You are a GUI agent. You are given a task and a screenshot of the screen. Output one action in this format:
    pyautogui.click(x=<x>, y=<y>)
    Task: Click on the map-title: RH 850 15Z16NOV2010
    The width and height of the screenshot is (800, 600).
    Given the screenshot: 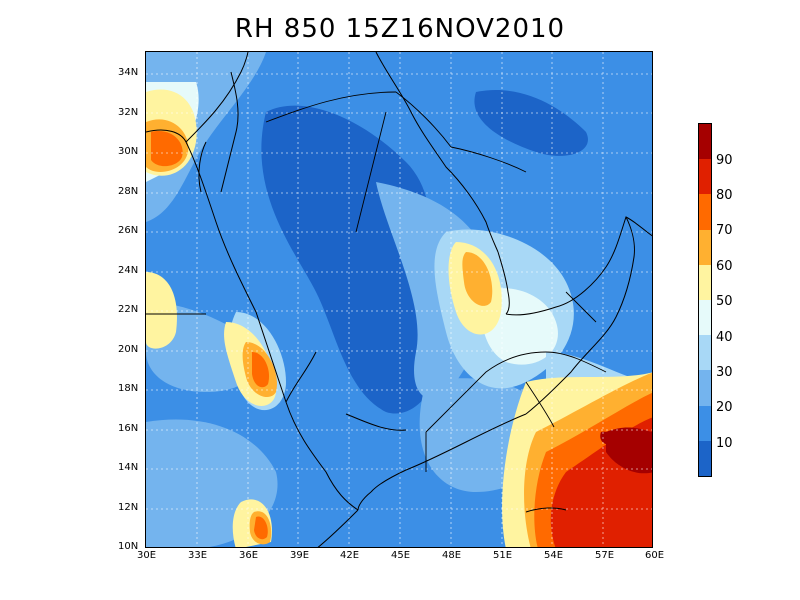 What is the action you would take?
    pyautogui.click(x=400, y=29)
    